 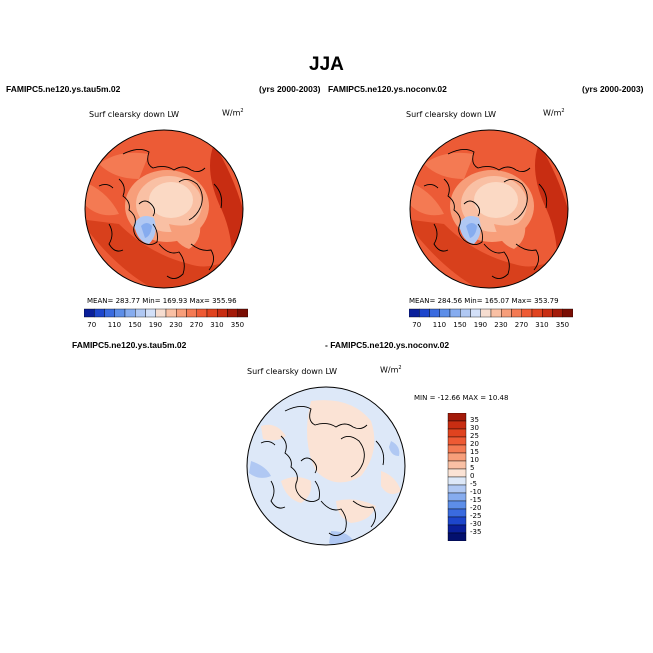 I want to click on diff-colorbar-label: 15, so click(x=474, y=452).